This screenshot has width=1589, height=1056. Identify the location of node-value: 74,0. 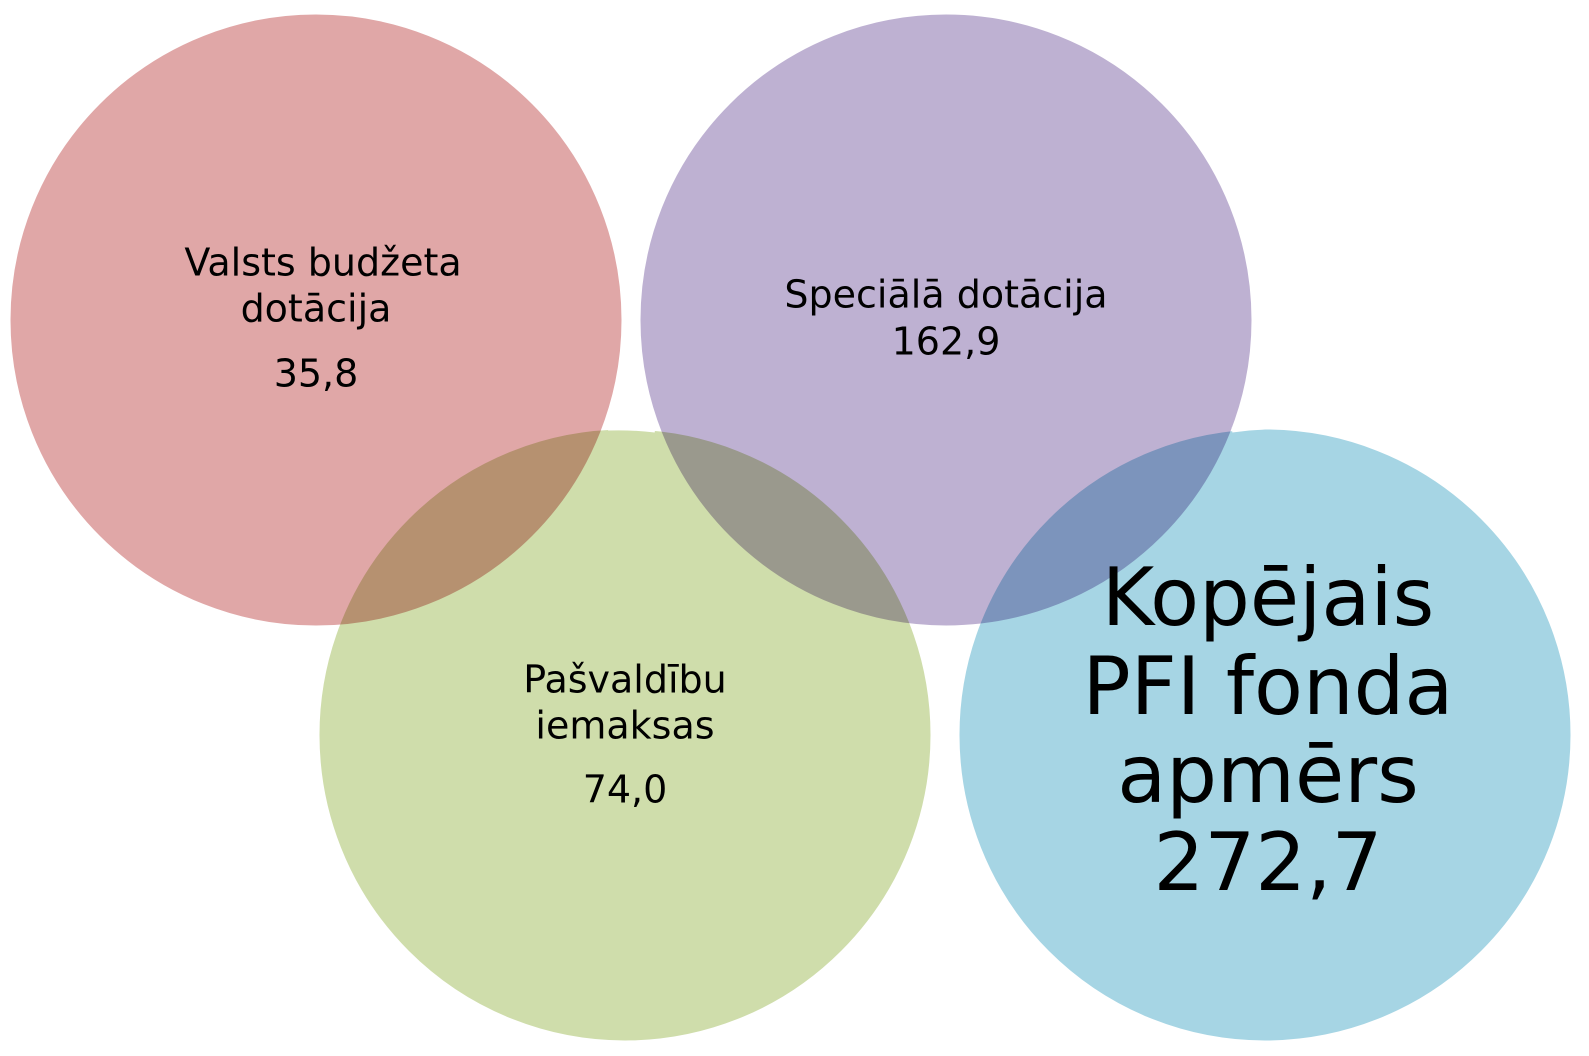
(625, 790).